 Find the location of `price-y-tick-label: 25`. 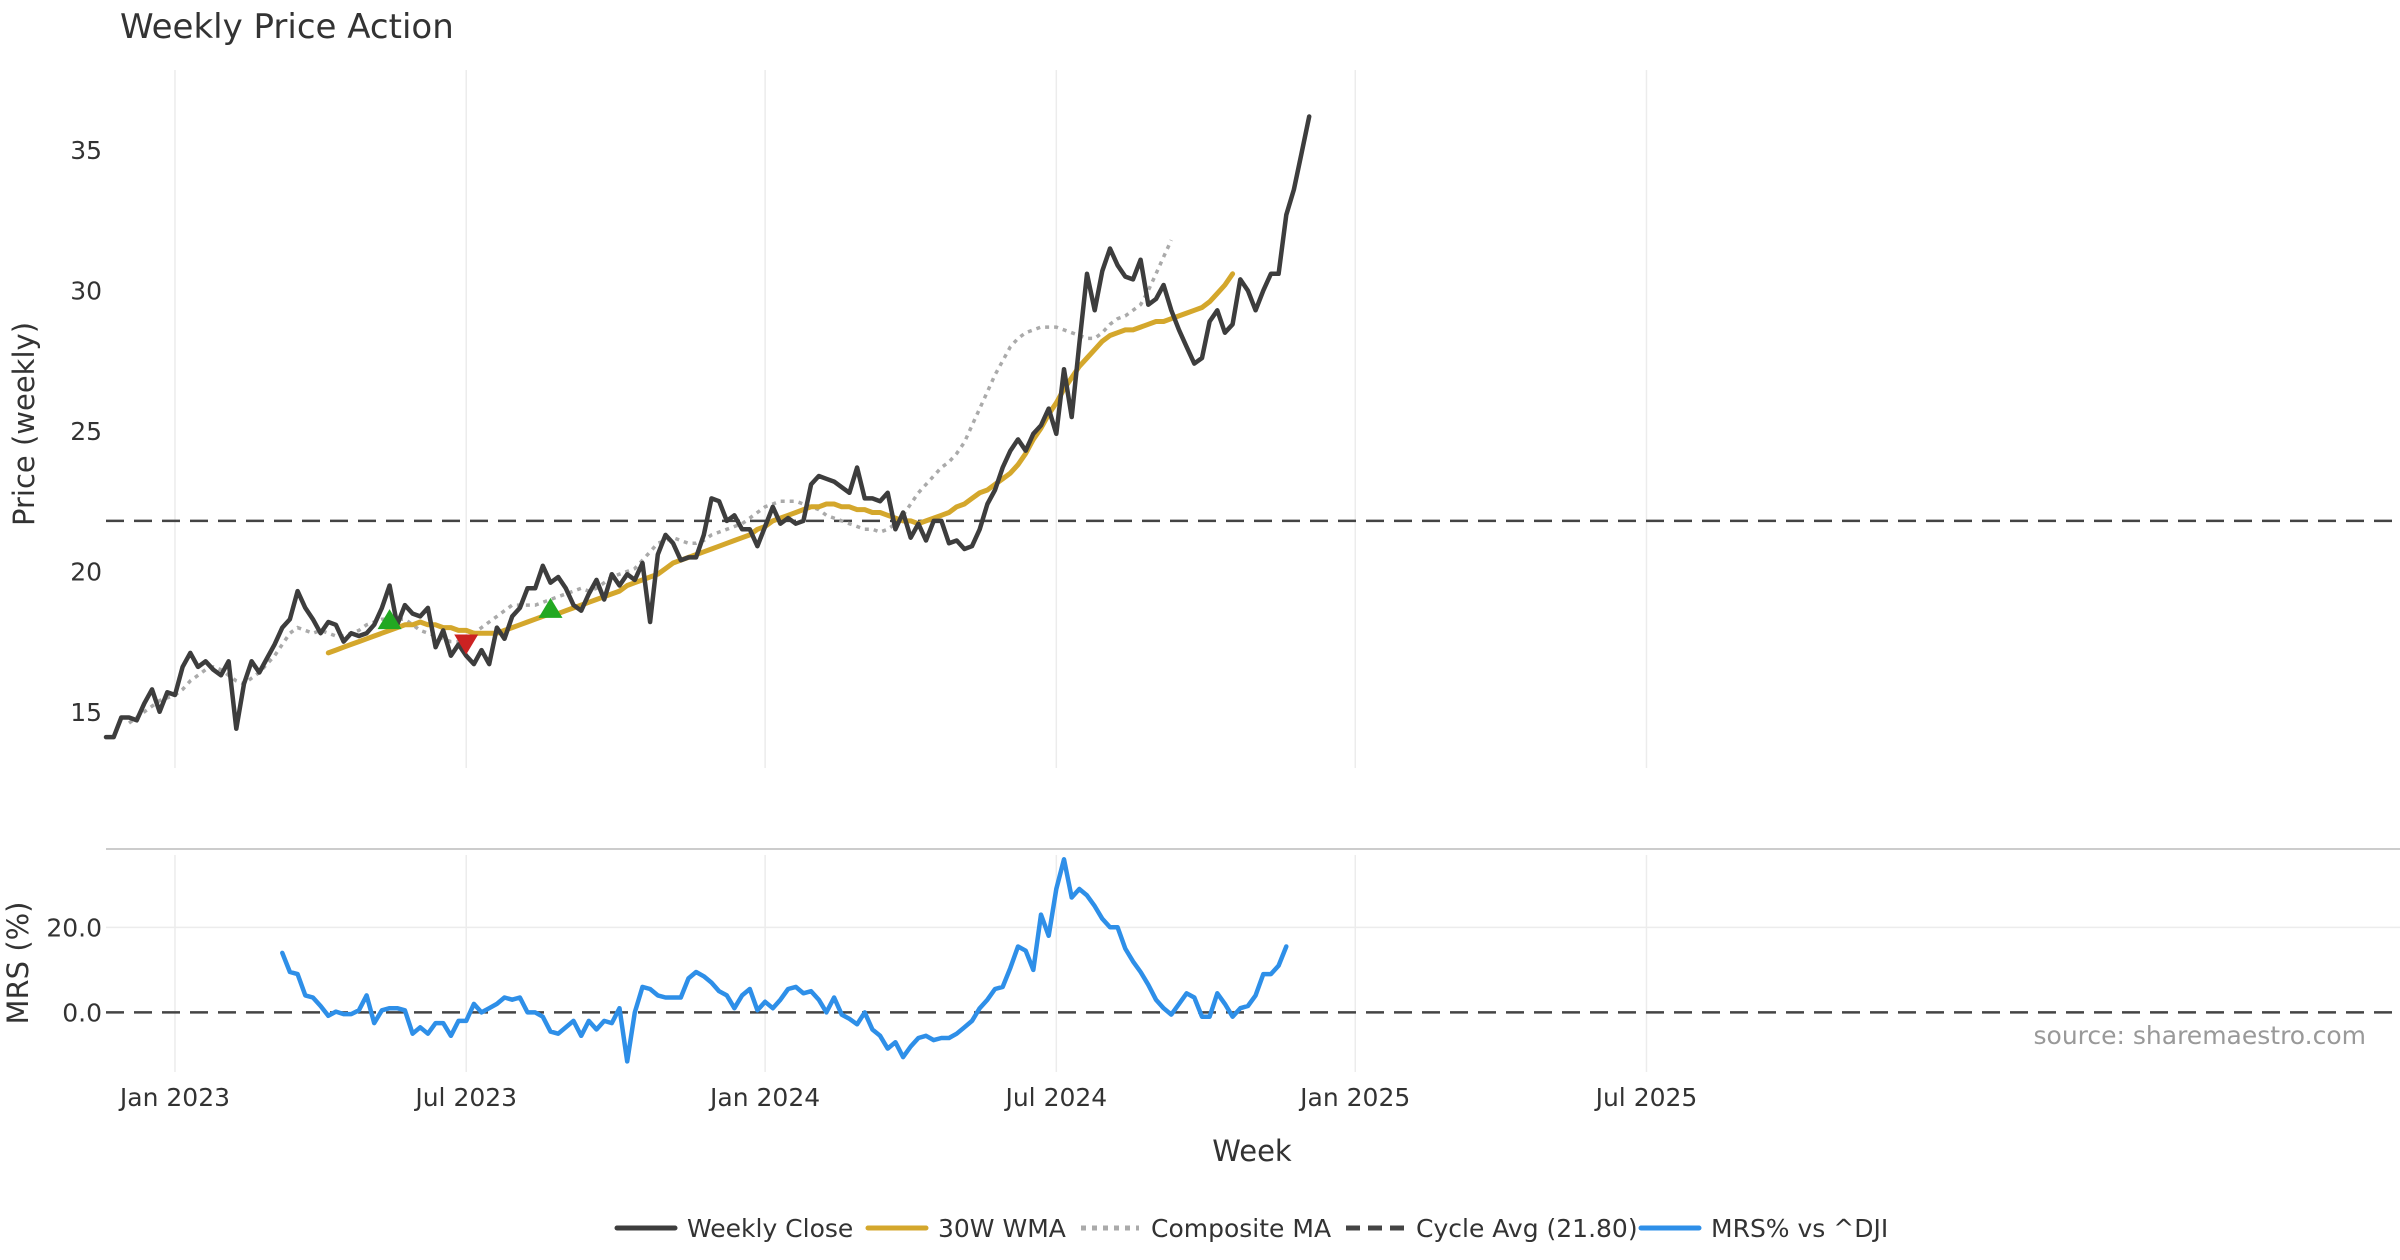

price-y-tick-label: 25 is located at coordinates (86, 431).